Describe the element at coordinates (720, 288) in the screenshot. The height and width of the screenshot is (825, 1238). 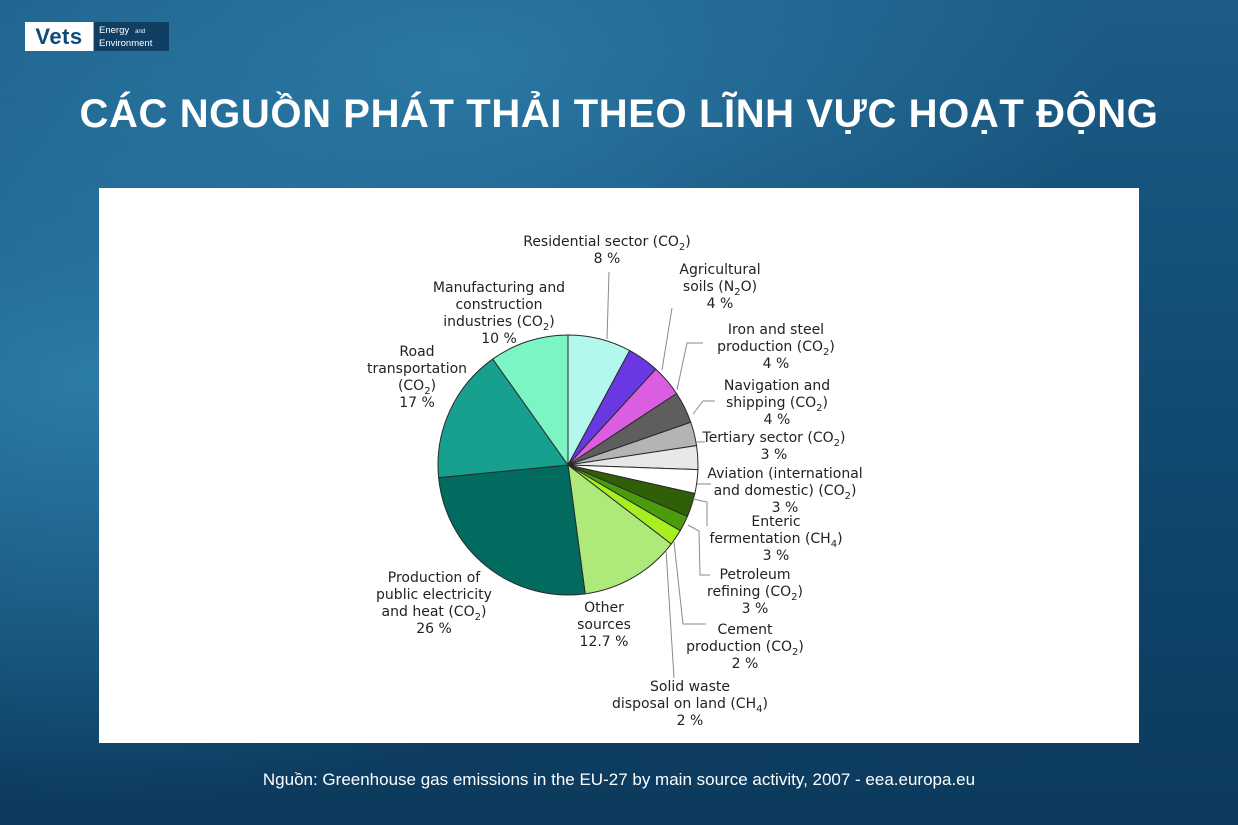
I see `slice-label-agricultural-line2: soils (N2O)` at that location.